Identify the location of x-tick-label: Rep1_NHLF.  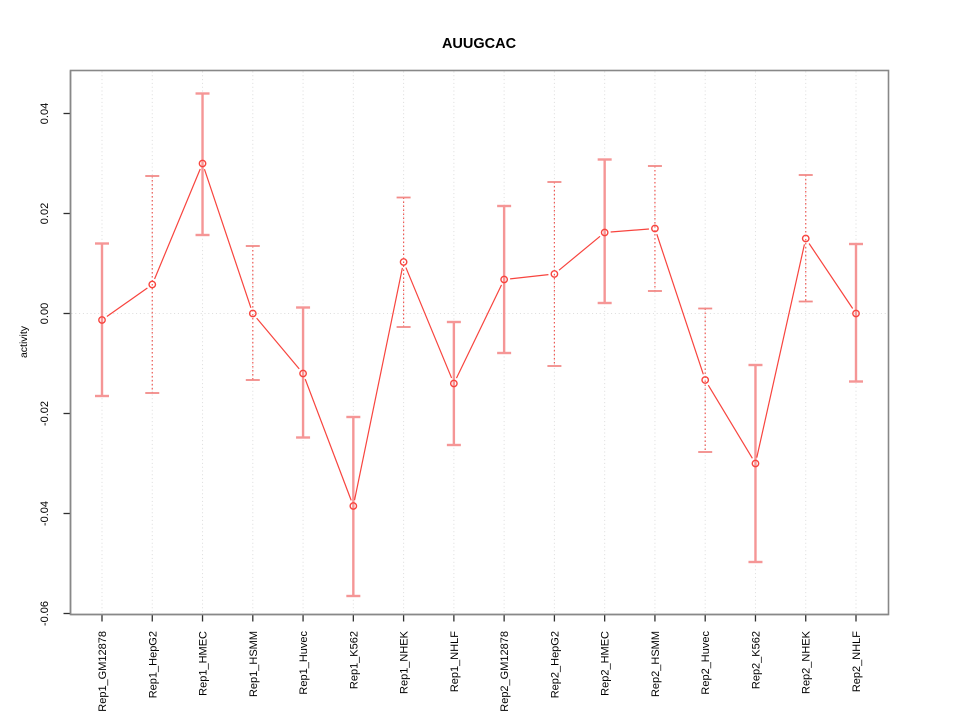
(455, 661).